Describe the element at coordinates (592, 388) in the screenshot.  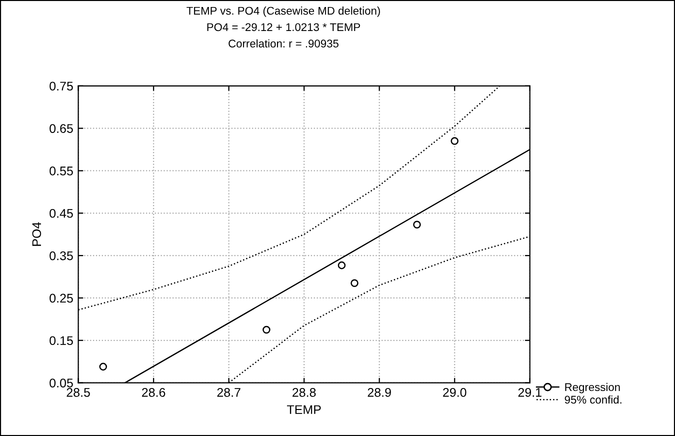
I see `legend-label: Regression` at that location.